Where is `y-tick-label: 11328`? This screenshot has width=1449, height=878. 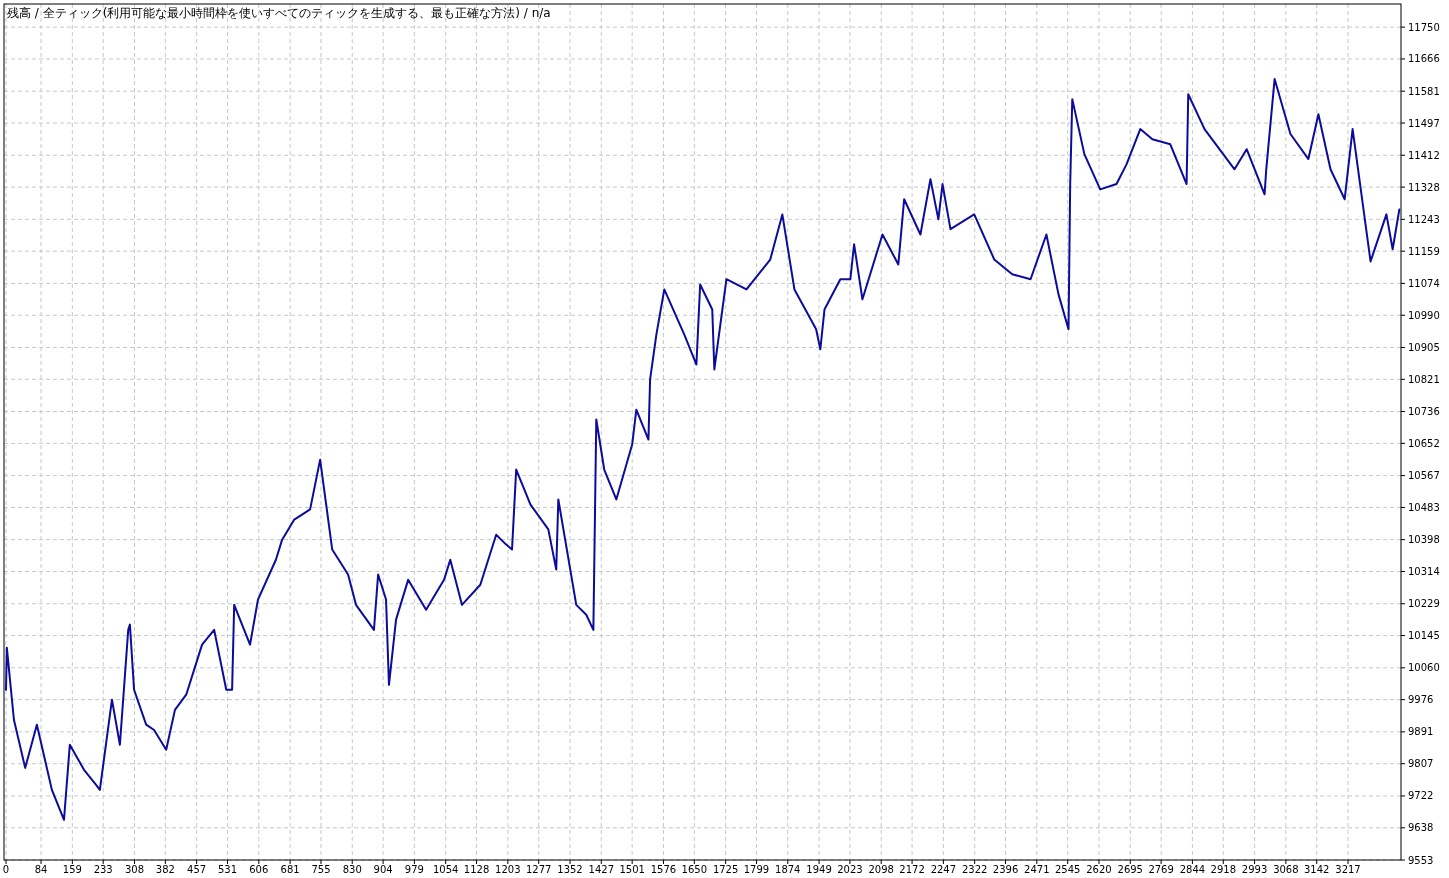 y-tick-label: 11328 is located at coordinates (1424, 187).